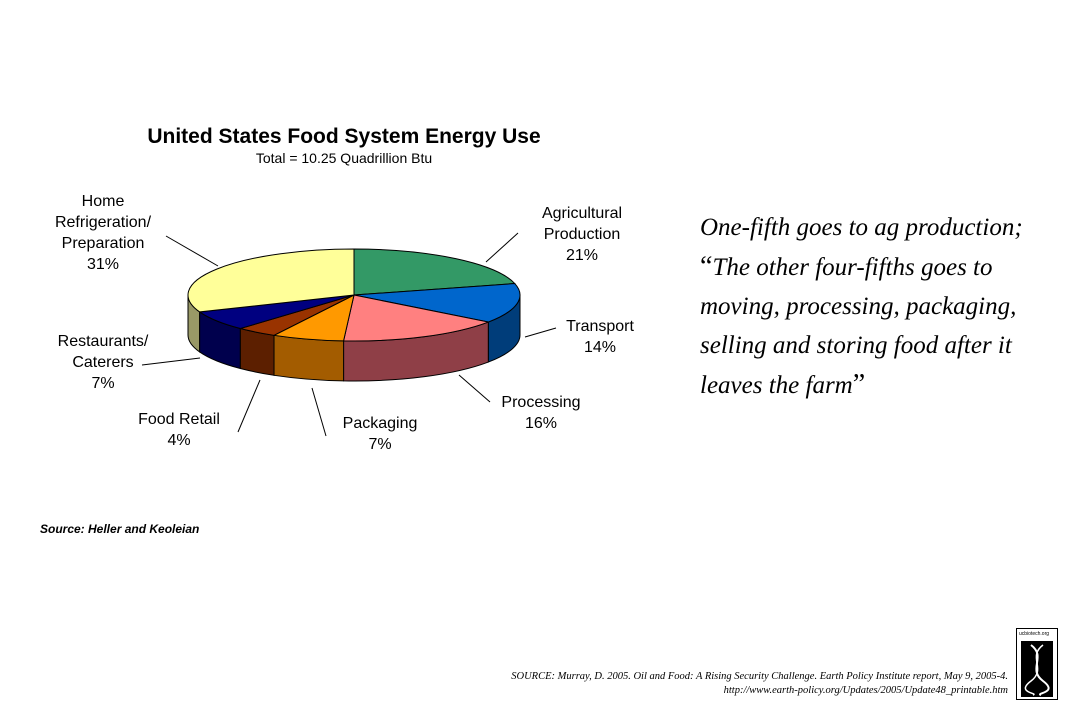 Image resolution: width=1080 pixels, height=720 pixels. I want to click on slice-label-line: Production, so click(582, 234).